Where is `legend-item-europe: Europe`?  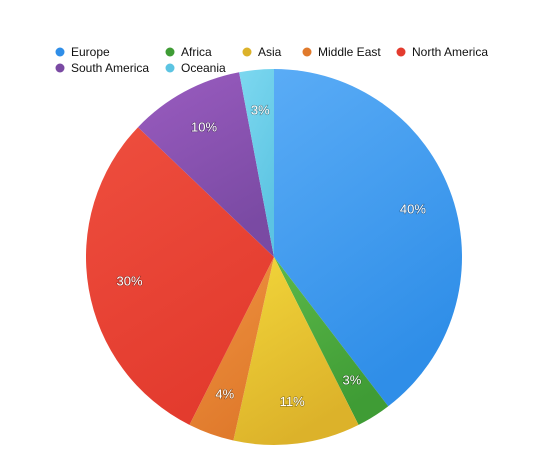
legend-item-europe: Europe is located at coordinates (82, 52).